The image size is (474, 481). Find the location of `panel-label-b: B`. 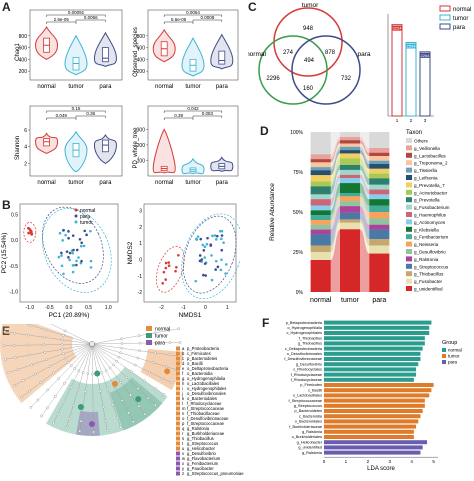

panel-label-b: B is located at coordinates (6, 205).